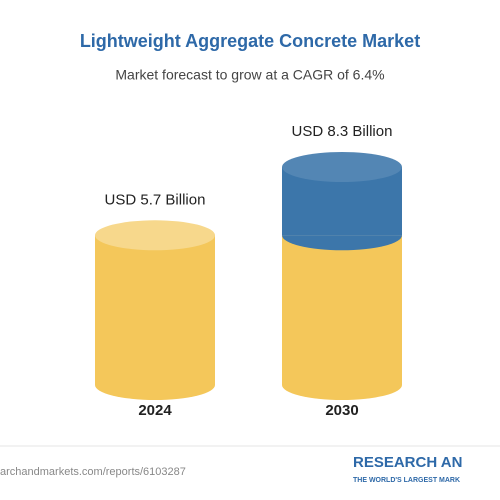 This screenshot has width=500, height=500. What do you see at coordinates (341, 410) in the screenshot?
I see `x-tick-label: 2030` at bounding box center [341, 410].